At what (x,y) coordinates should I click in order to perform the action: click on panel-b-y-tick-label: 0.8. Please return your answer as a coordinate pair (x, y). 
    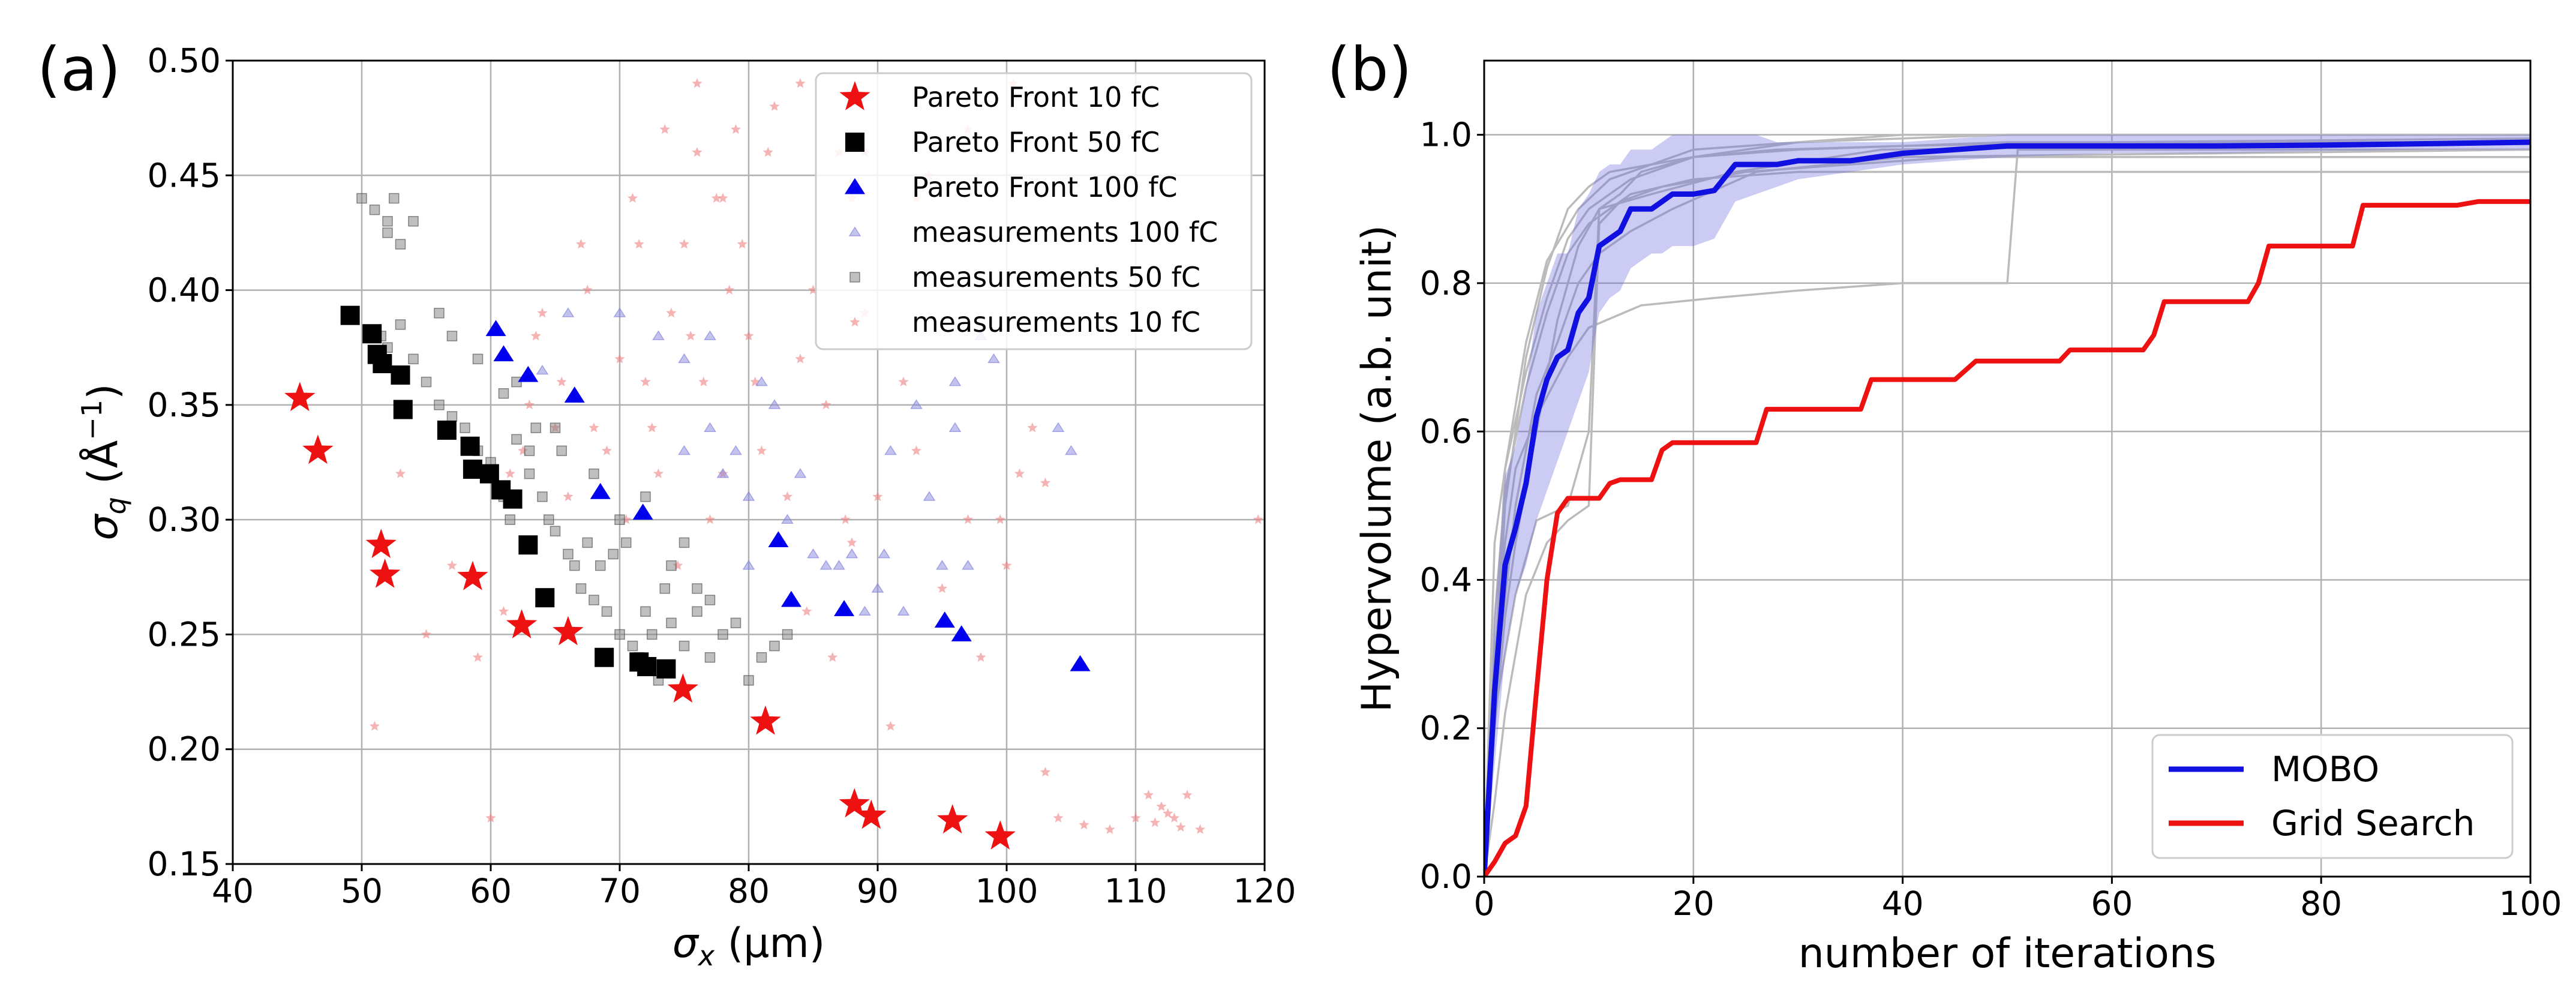
    Looking at the image, I should click on (1446, 283).